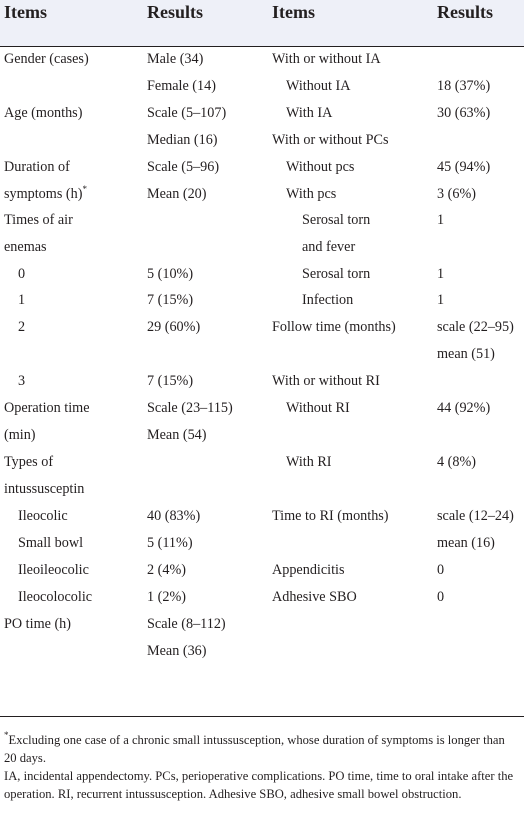  I want to click on left-result-cell: Scale (5–107), so click(187, 113).